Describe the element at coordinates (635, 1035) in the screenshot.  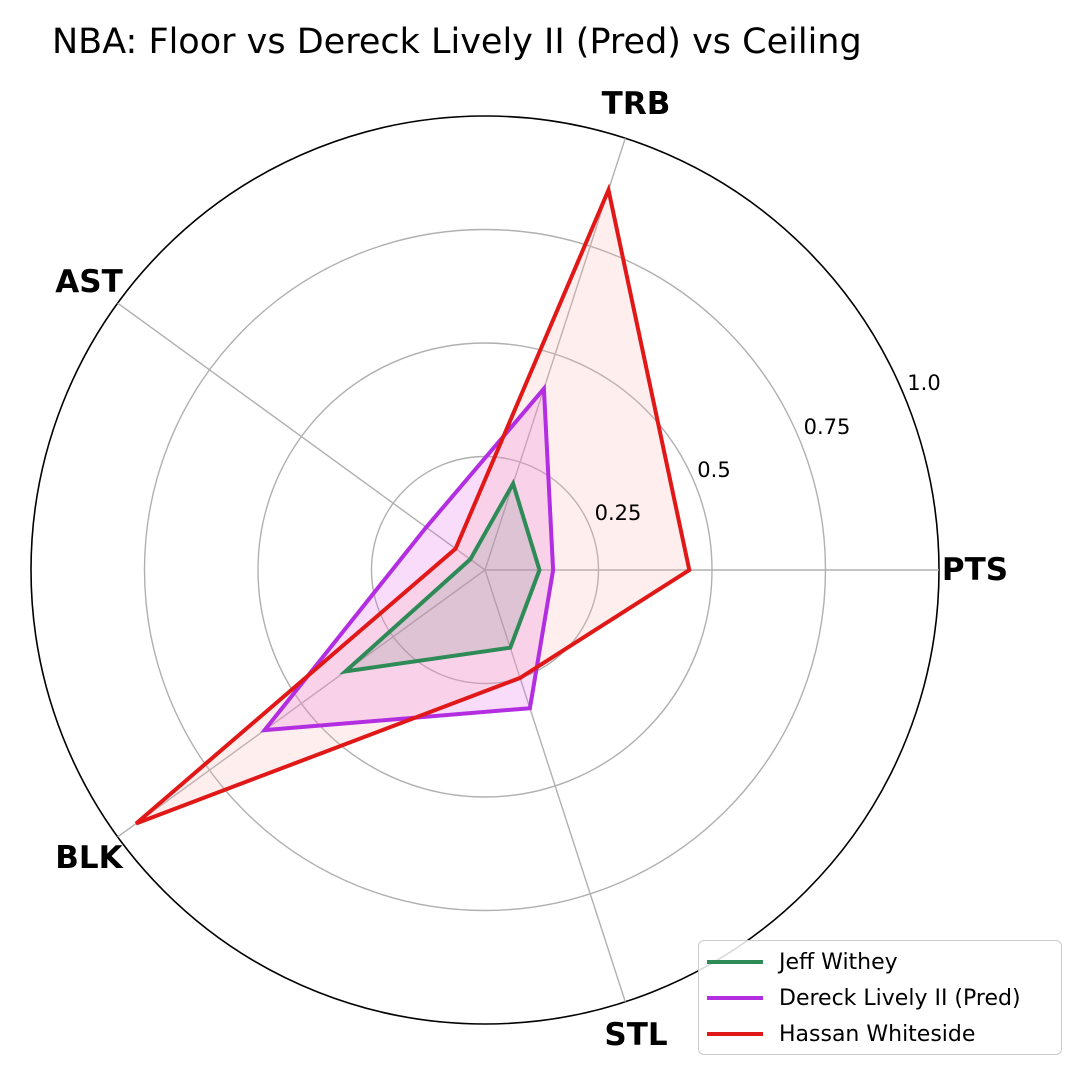
I see `axis-label-stl: STL` at that location.